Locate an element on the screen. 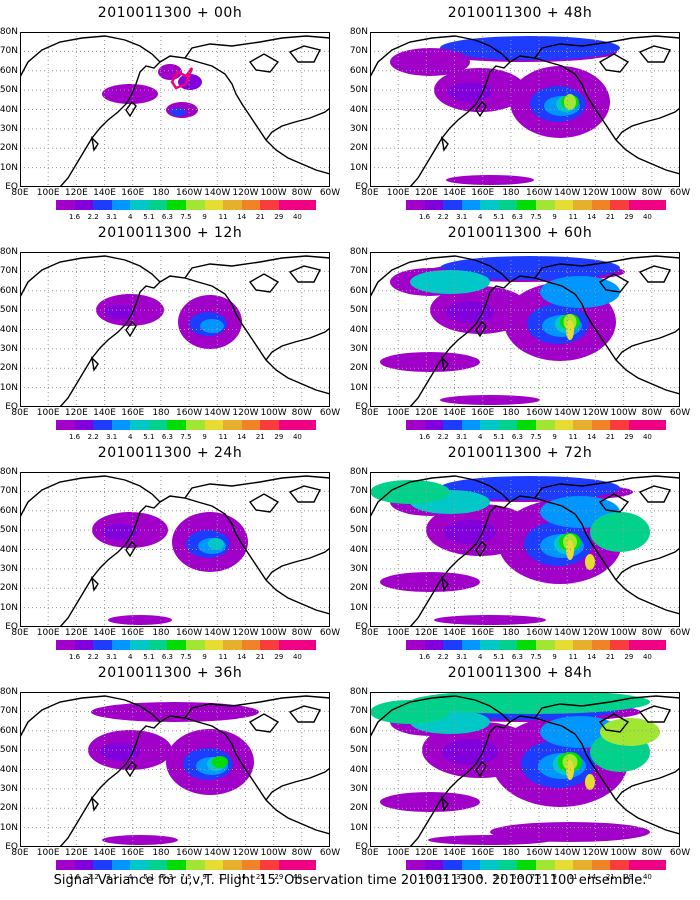 The image size is (700, 900). colorbar-label: 3.1 is located at coordinates (112, 877).